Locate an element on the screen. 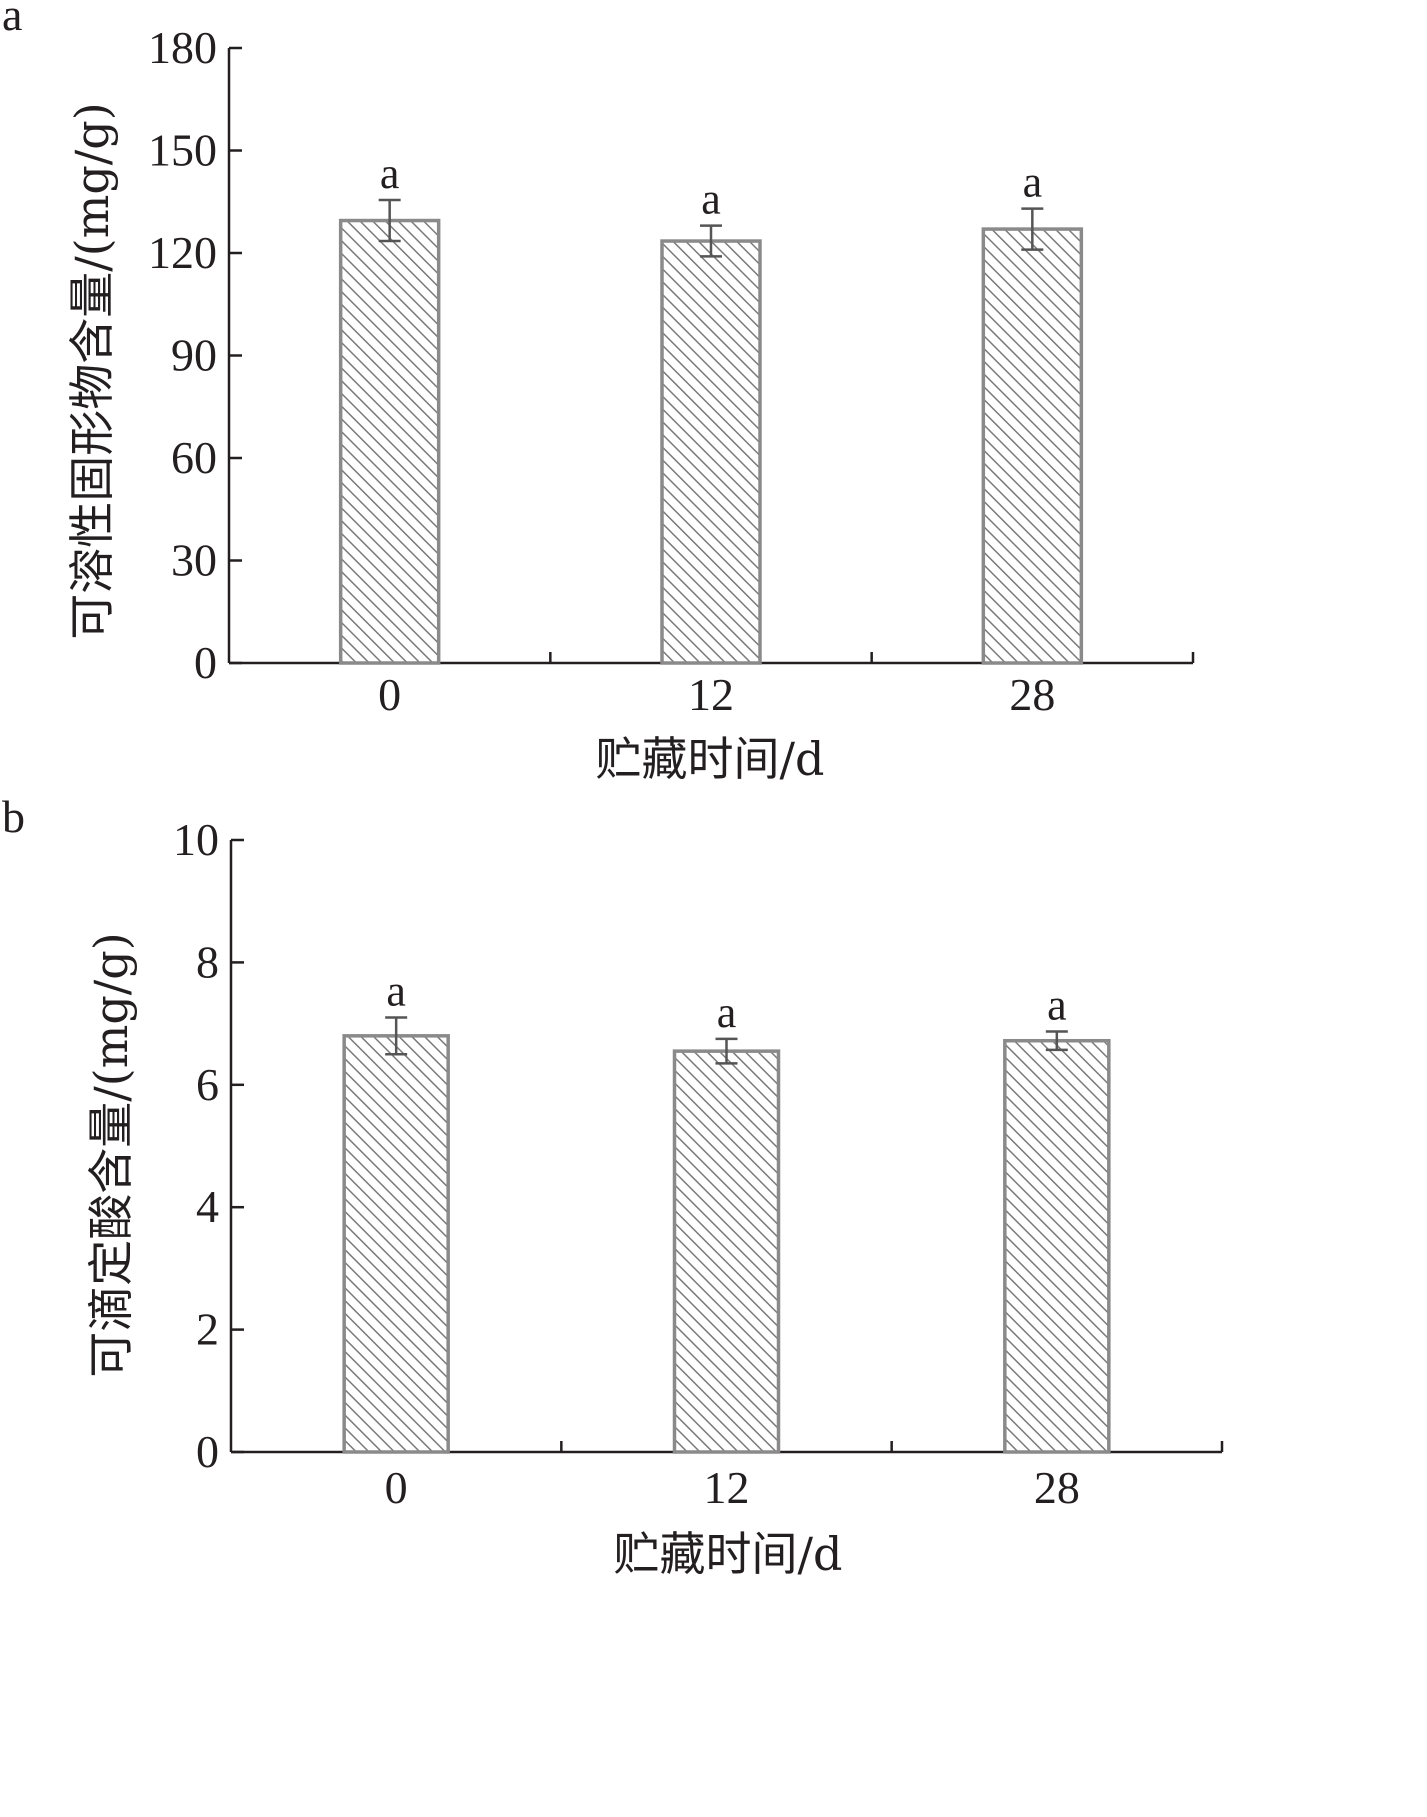 Image resolution: width=1427 pixels, height=1817 pixels. y-tick-label: 8 is located at coordinates (207, 961).